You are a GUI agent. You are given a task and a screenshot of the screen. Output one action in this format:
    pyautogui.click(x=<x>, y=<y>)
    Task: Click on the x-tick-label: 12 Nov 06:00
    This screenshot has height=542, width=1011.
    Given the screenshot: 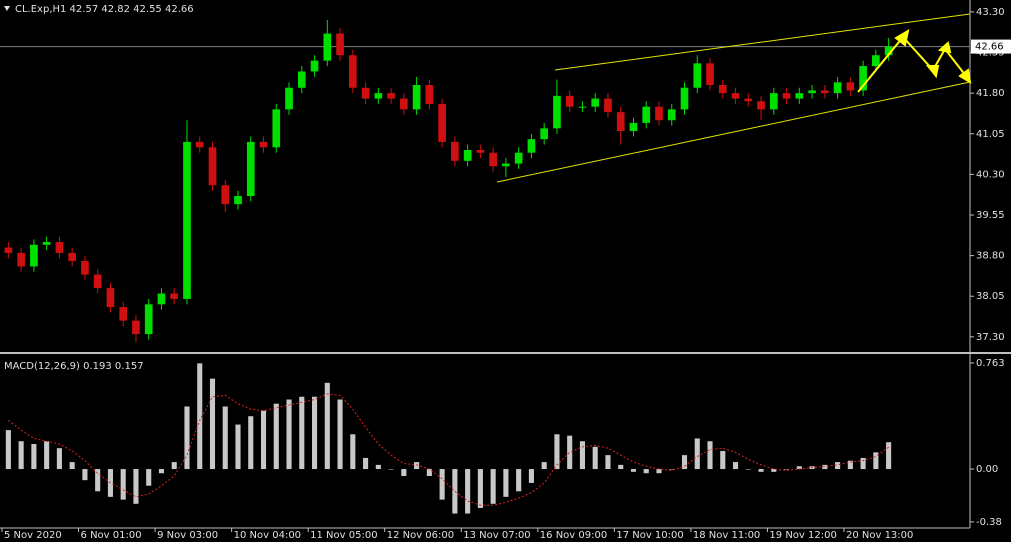 What is the action you would take?
    pyautogui.click(x=420, y=535)
    